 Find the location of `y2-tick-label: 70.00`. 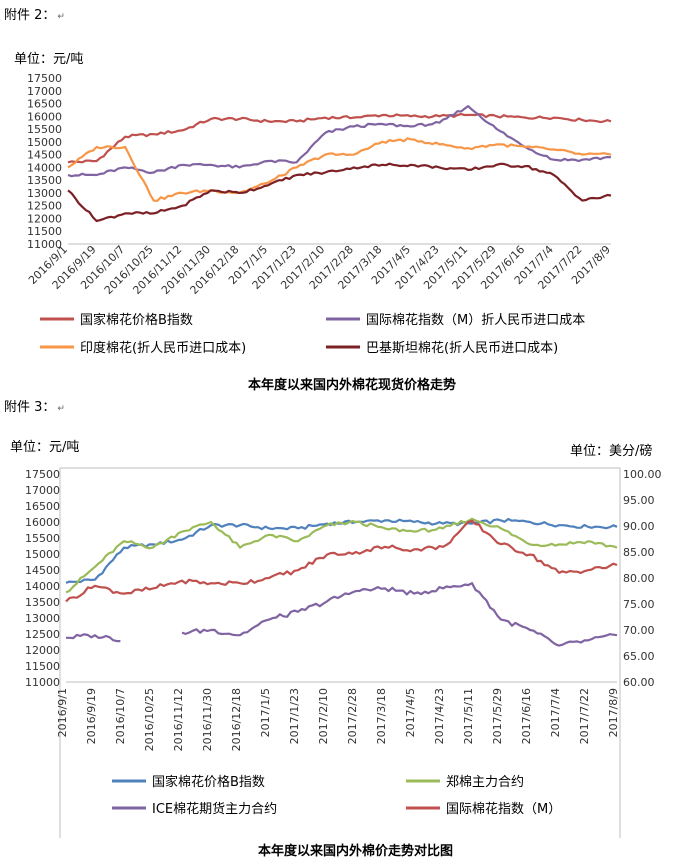

y2-tick-label: 70.00 is located at coordinates (639, 630).